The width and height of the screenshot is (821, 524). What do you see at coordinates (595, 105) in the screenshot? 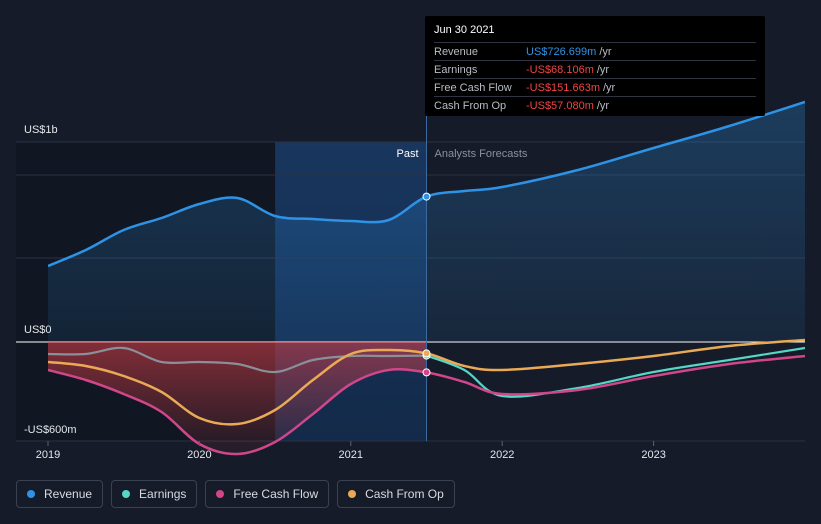
I see `tooltip-row-cash-from-op: Cash From Op -US$57.080m /yr` at bounding box center [595, 105].